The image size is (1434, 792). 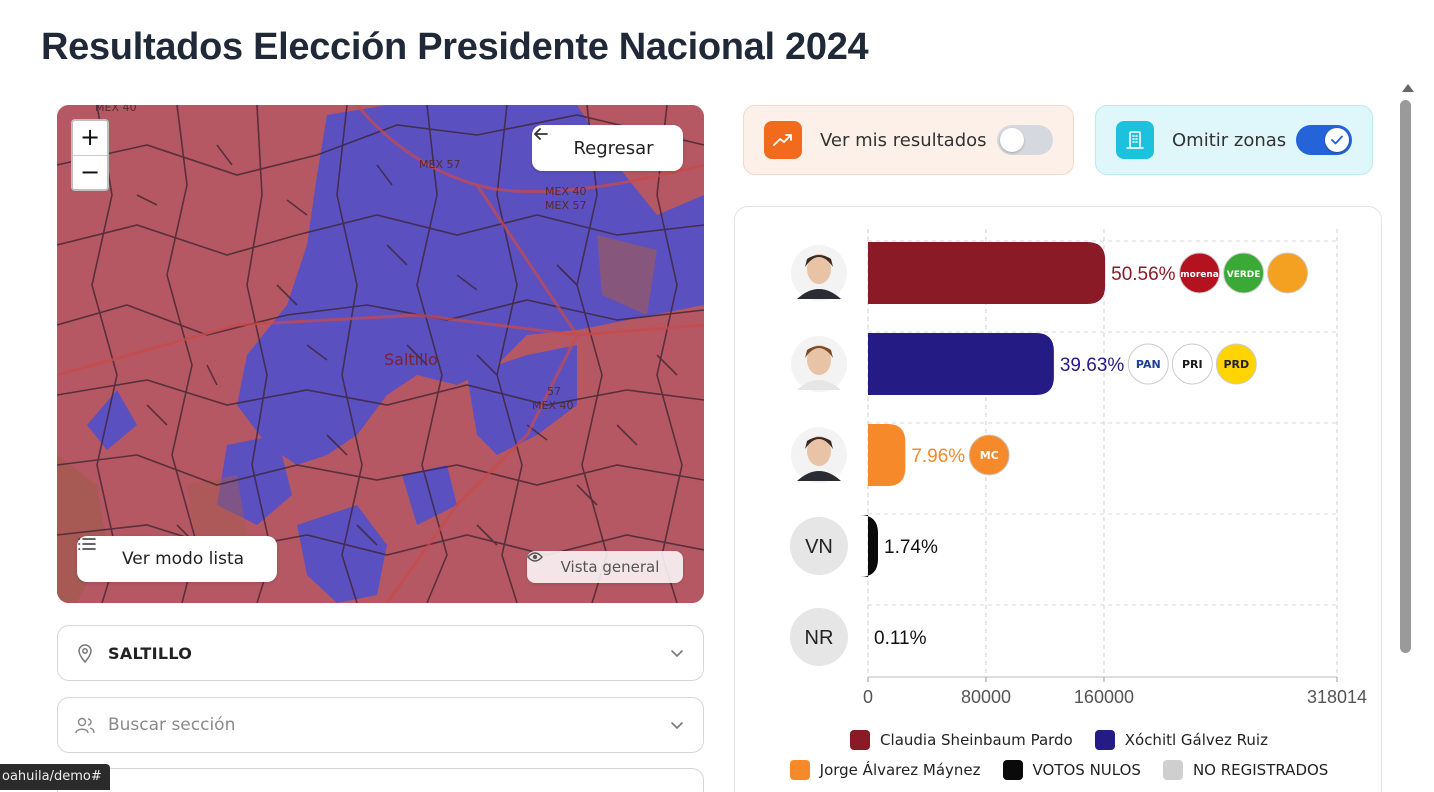 What do you see at coordinates (938, 456) in the screenshot?
I see `bar-value-label: 7.96%` at bounding box center [938, 456].